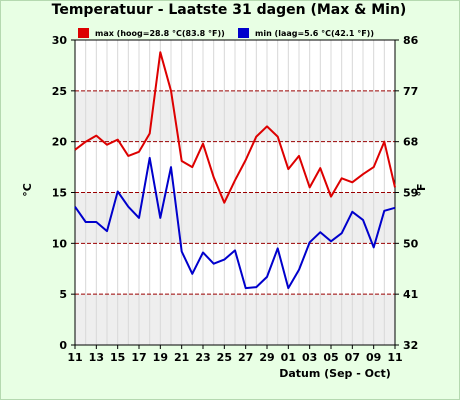 Image resolution: width=460 pixels, height=400 pixels. I want to click on y-tick-label-right: 50, so click(411, 243).